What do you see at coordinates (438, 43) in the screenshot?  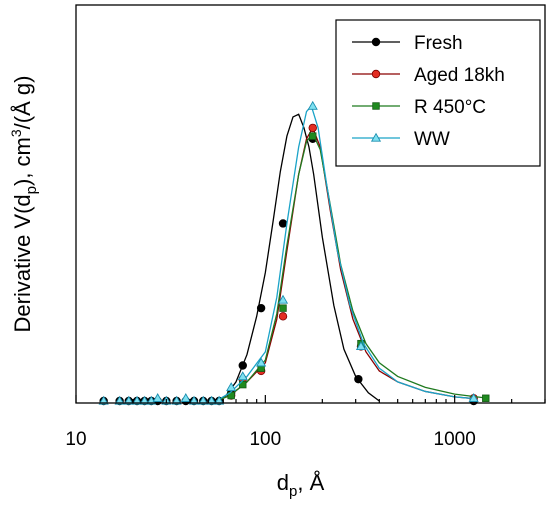 I see `legend-label: Fresh` at bounding box center [438, 43].